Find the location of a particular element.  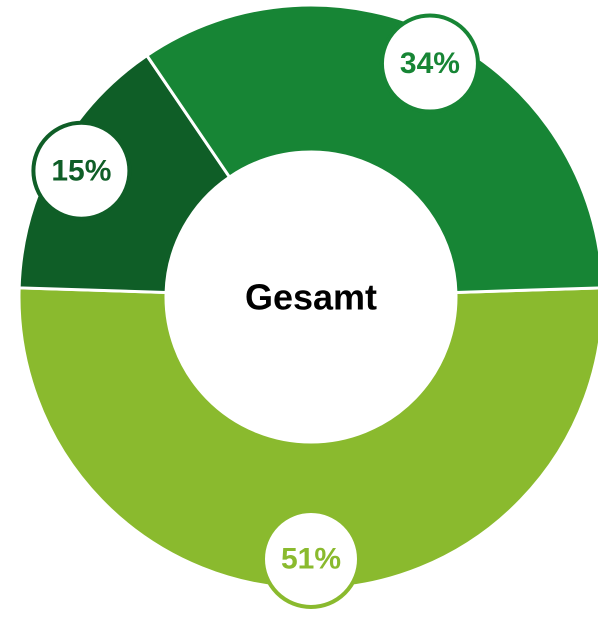

value-label: 15% is located at coordinates (81, 170).